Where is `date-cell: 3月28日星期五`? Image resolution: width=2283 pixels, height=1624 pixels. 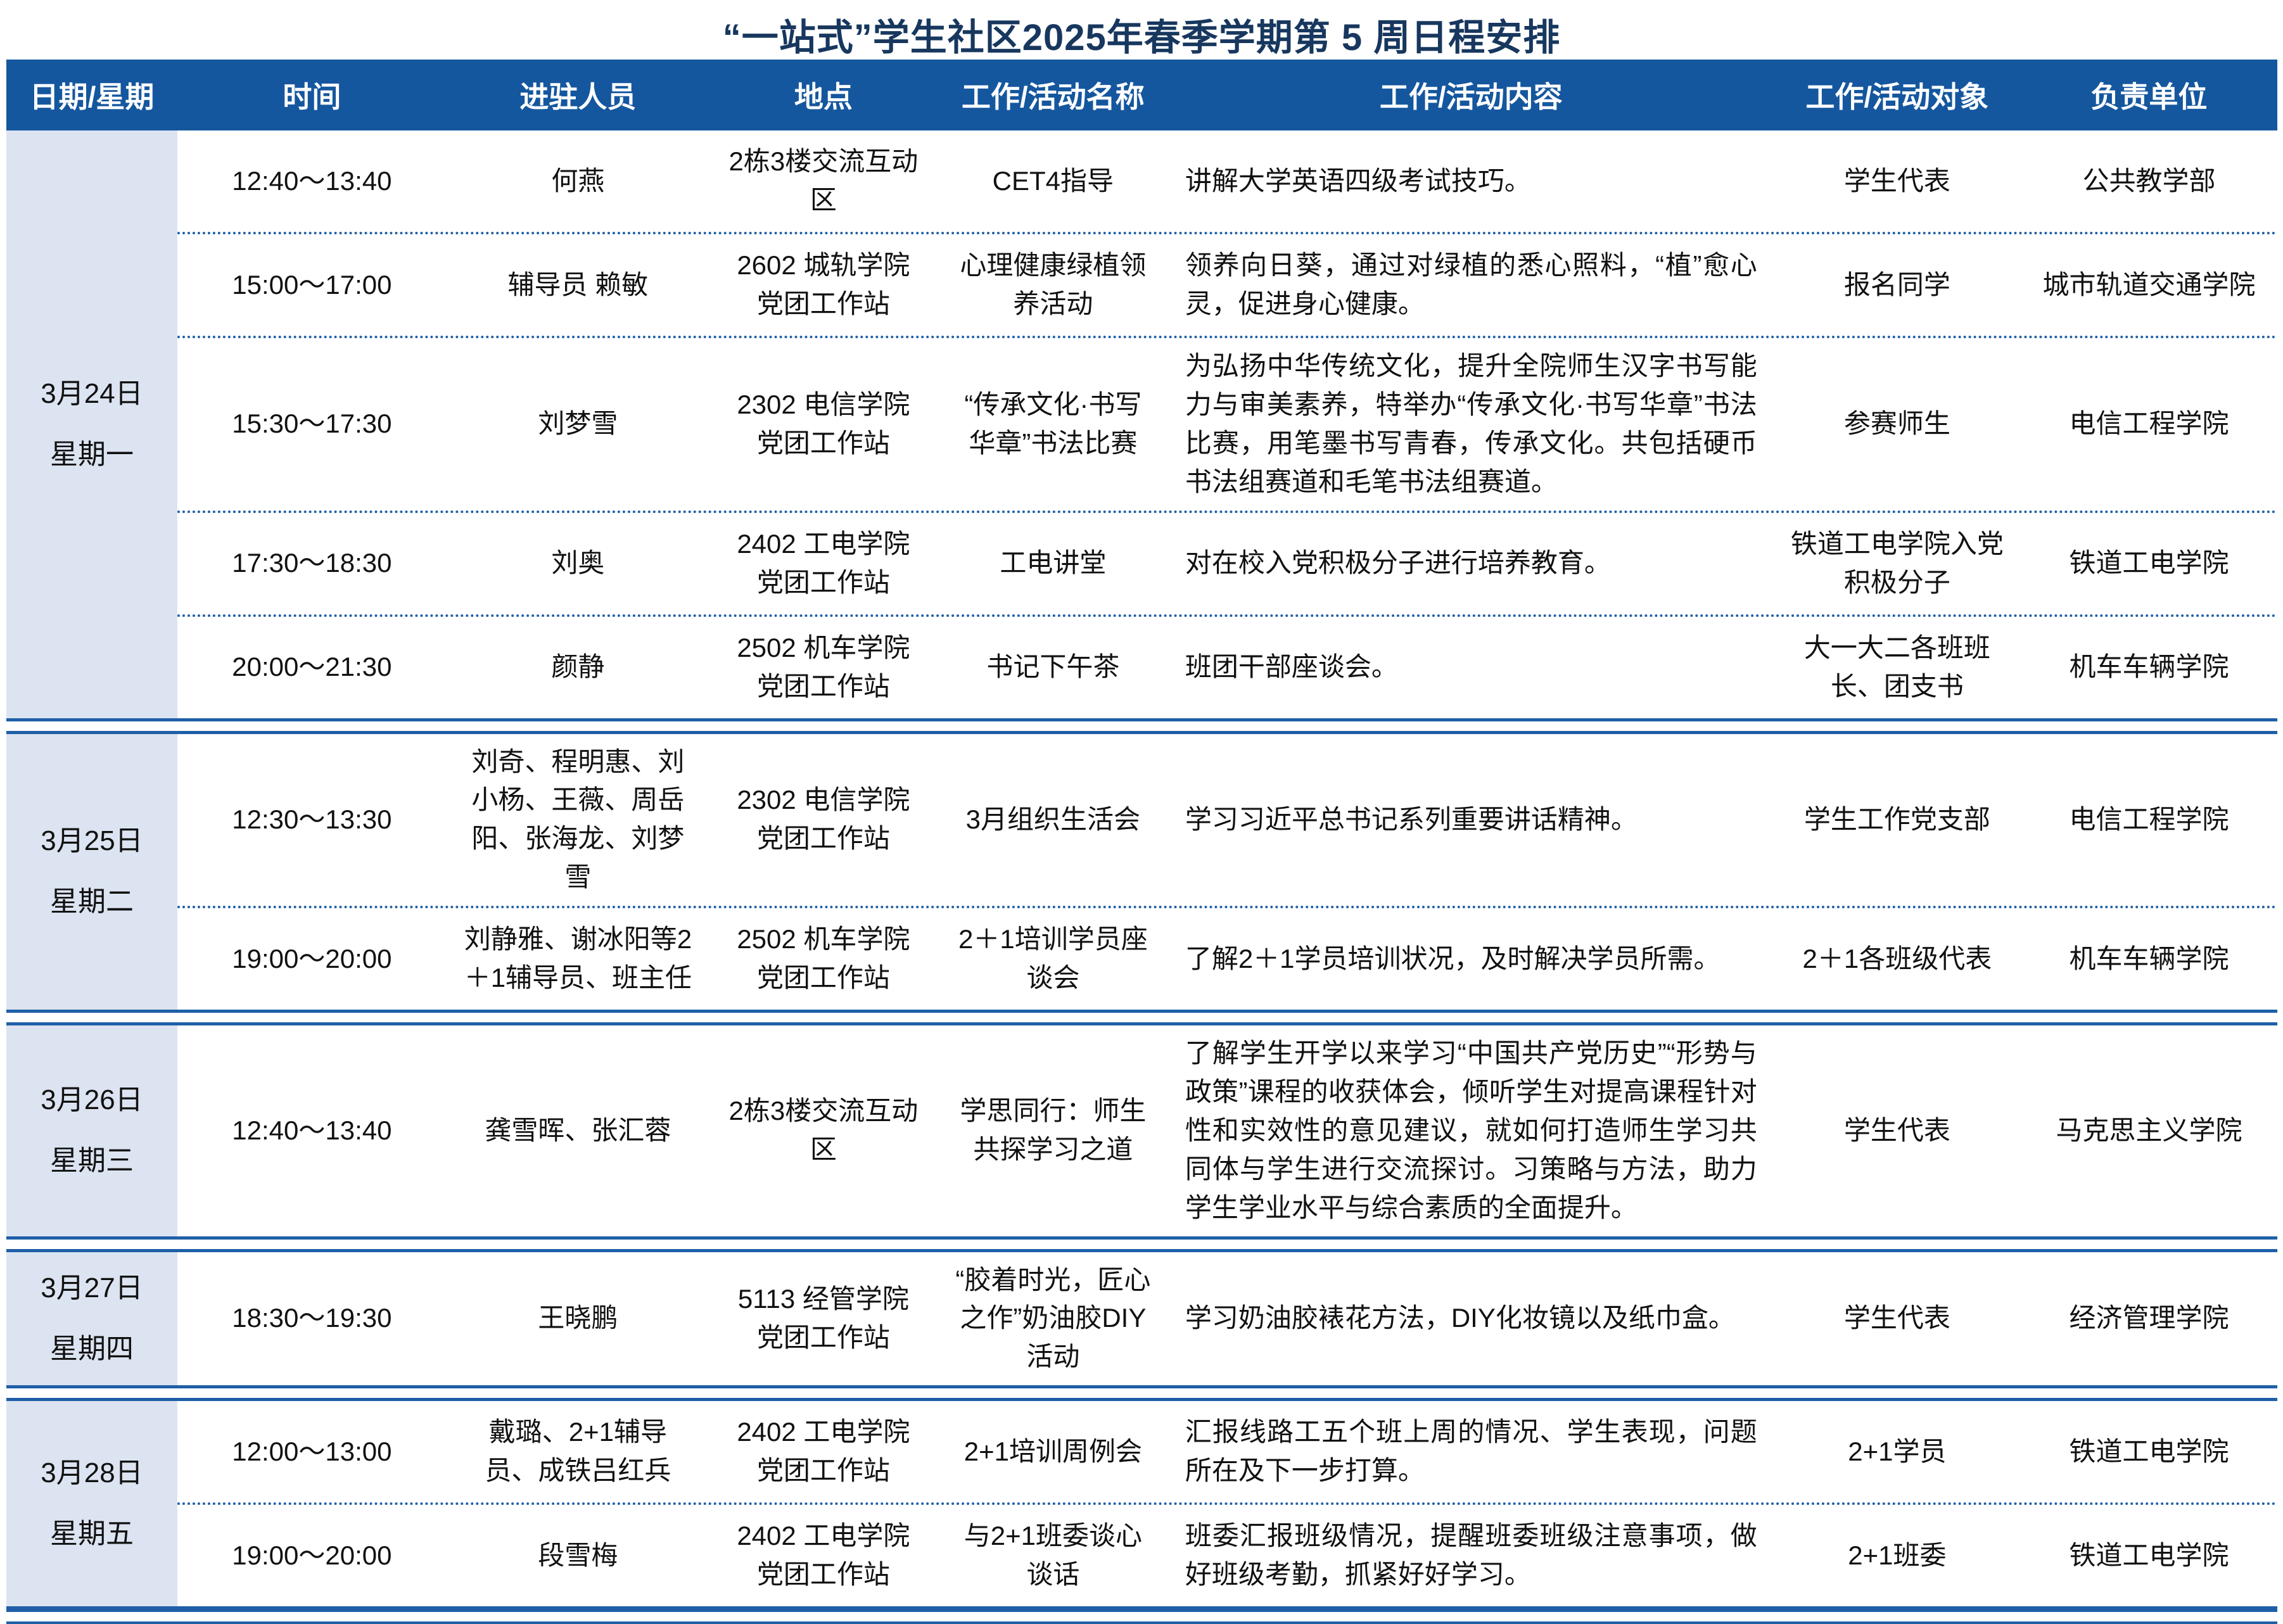
date-cell: 3月28日星期五 is located at coordinates (91, 1504).